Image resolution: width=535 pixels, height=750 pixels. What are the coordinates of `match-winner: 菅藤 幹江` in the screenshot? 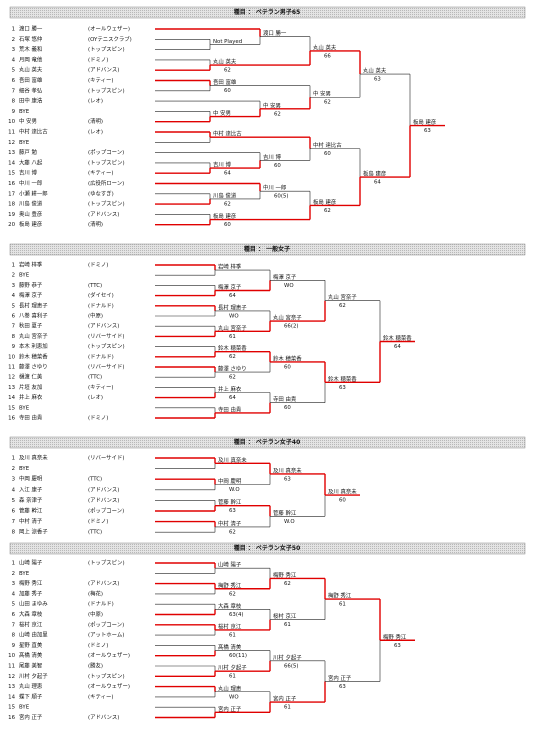 It's located at (285, 513).